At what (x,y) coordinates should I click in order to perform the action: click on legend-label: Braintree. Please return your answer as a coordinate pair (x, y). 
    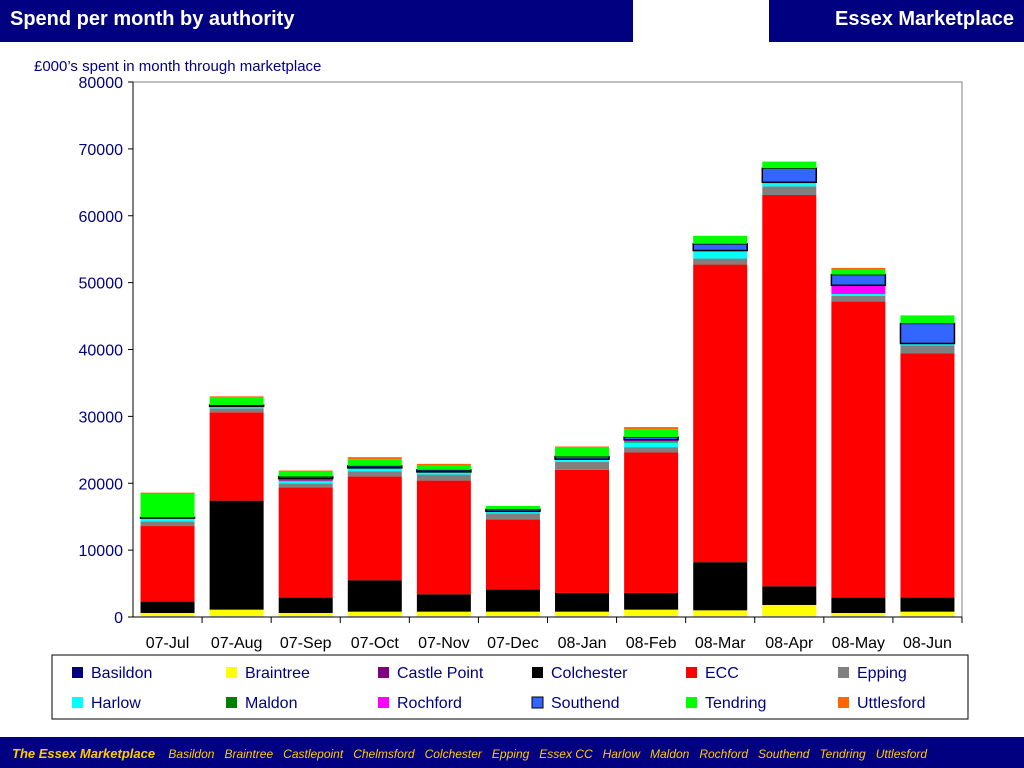
    Looking at the image, I should click on (277, 673).